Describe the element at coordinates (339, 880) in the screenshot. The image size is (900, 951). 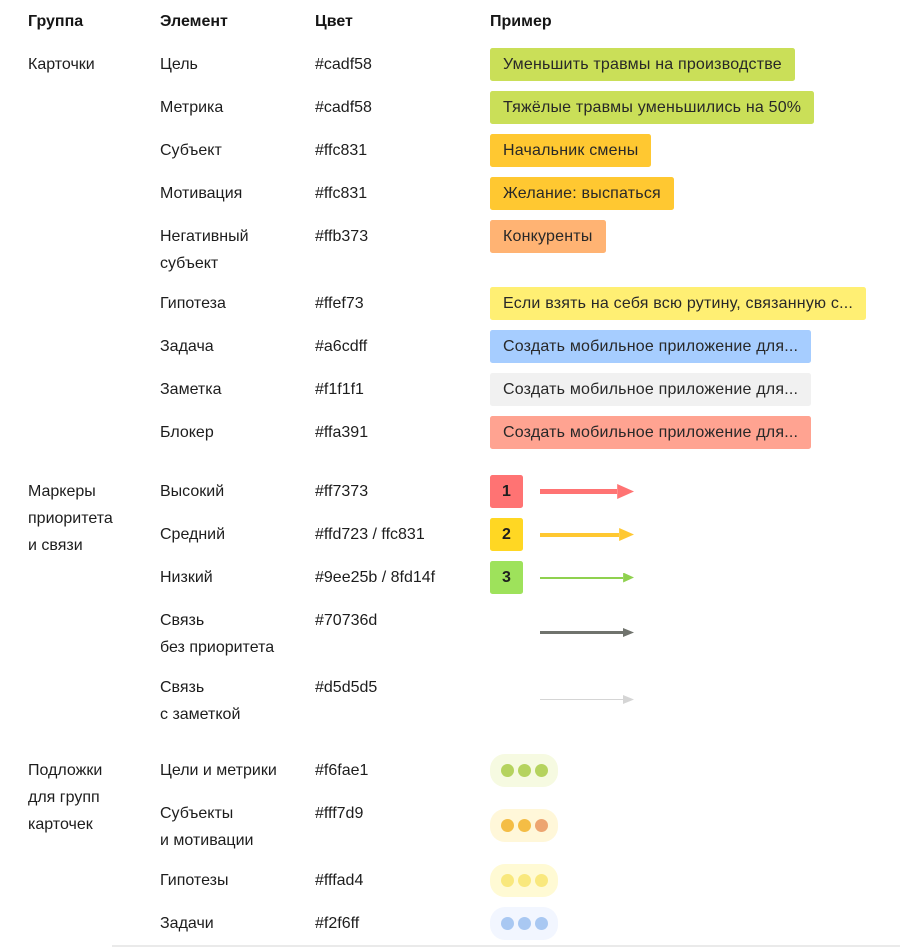
I see `color-hex: #fffad4` at that location.